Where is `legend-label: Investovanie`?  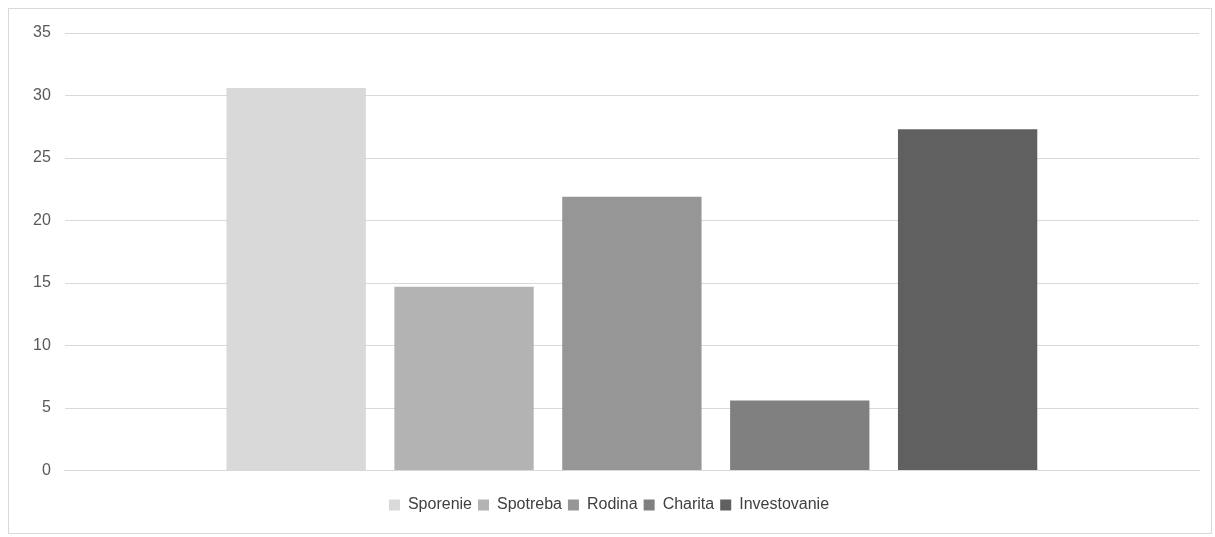 legend-label: Investovanie is located at coordinates (784, 504).